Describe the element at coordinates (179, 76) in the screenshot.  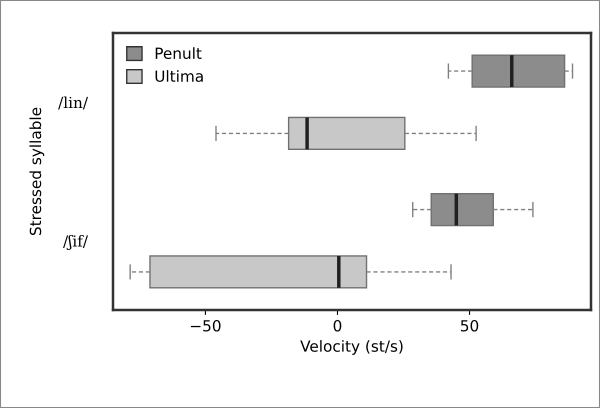
I see `legend-label: Ultima` at that location.